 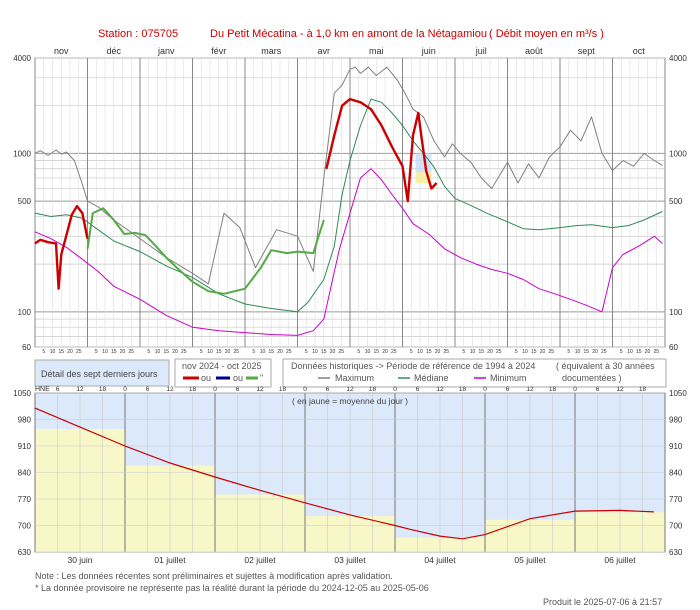 What do you see at coordinates (238, 378) in the screenshot?
I see `legend-ou2: ou` at bounding box center [238, 378].